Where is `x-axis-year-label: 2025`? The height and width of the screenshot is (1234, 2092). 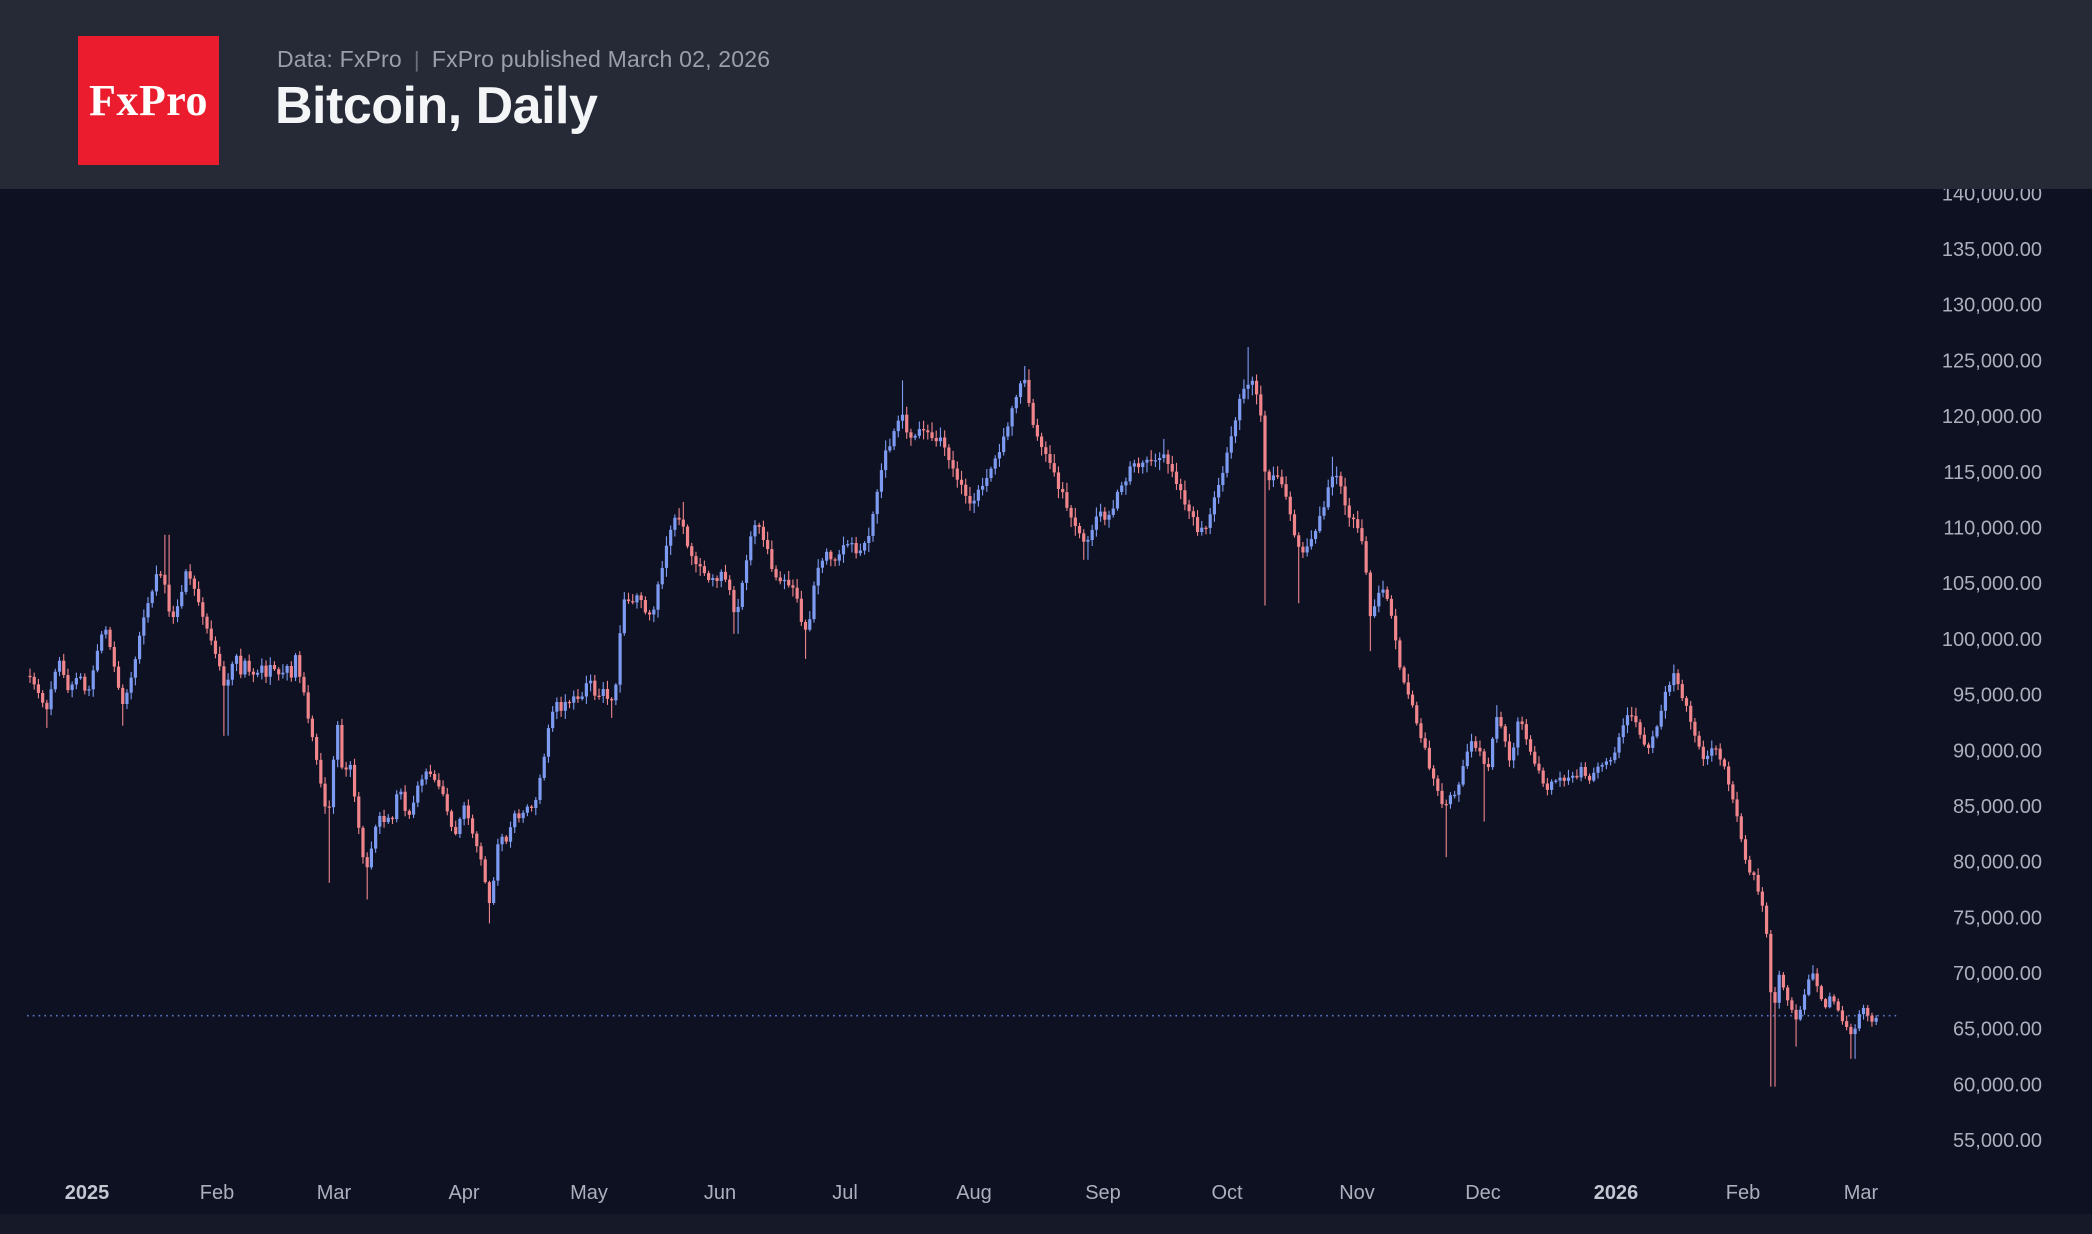 x-axis-year-label: 2025 is located at coordinates (87, 1193).